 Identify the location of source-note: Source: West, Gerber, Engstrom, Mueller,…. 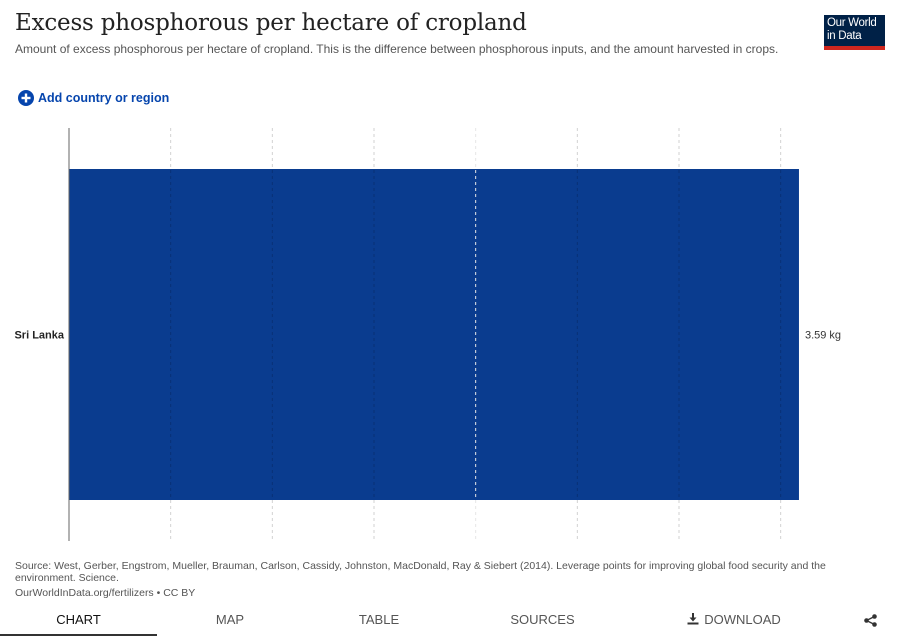
(420, 572).